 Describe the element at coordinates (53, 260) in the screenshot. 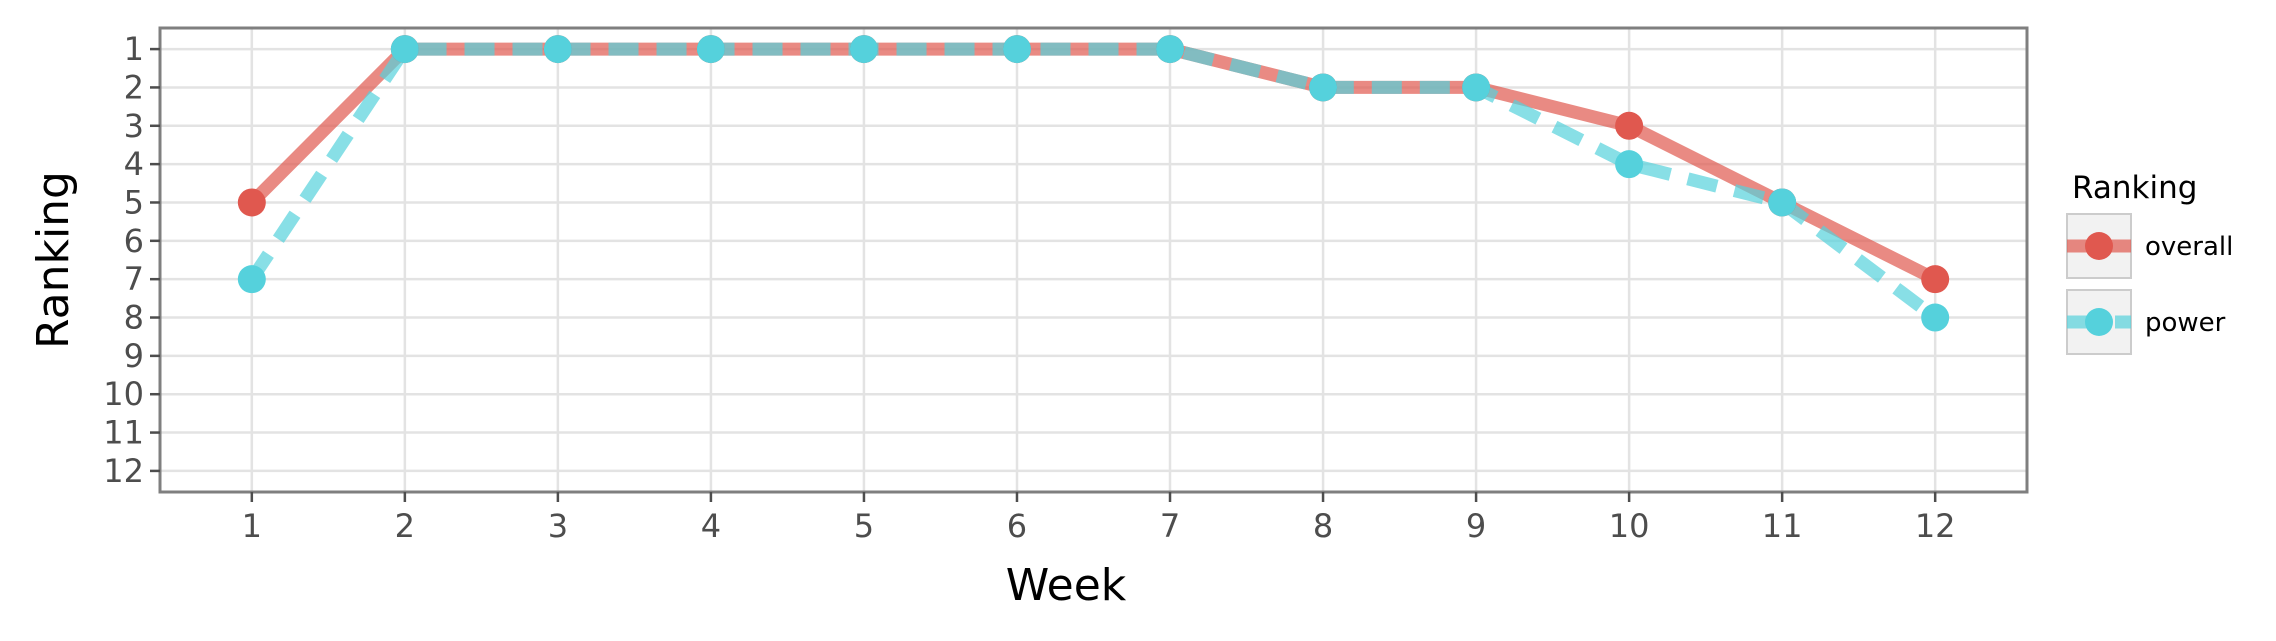

I see `y-axis-title: Ranking` at that location.